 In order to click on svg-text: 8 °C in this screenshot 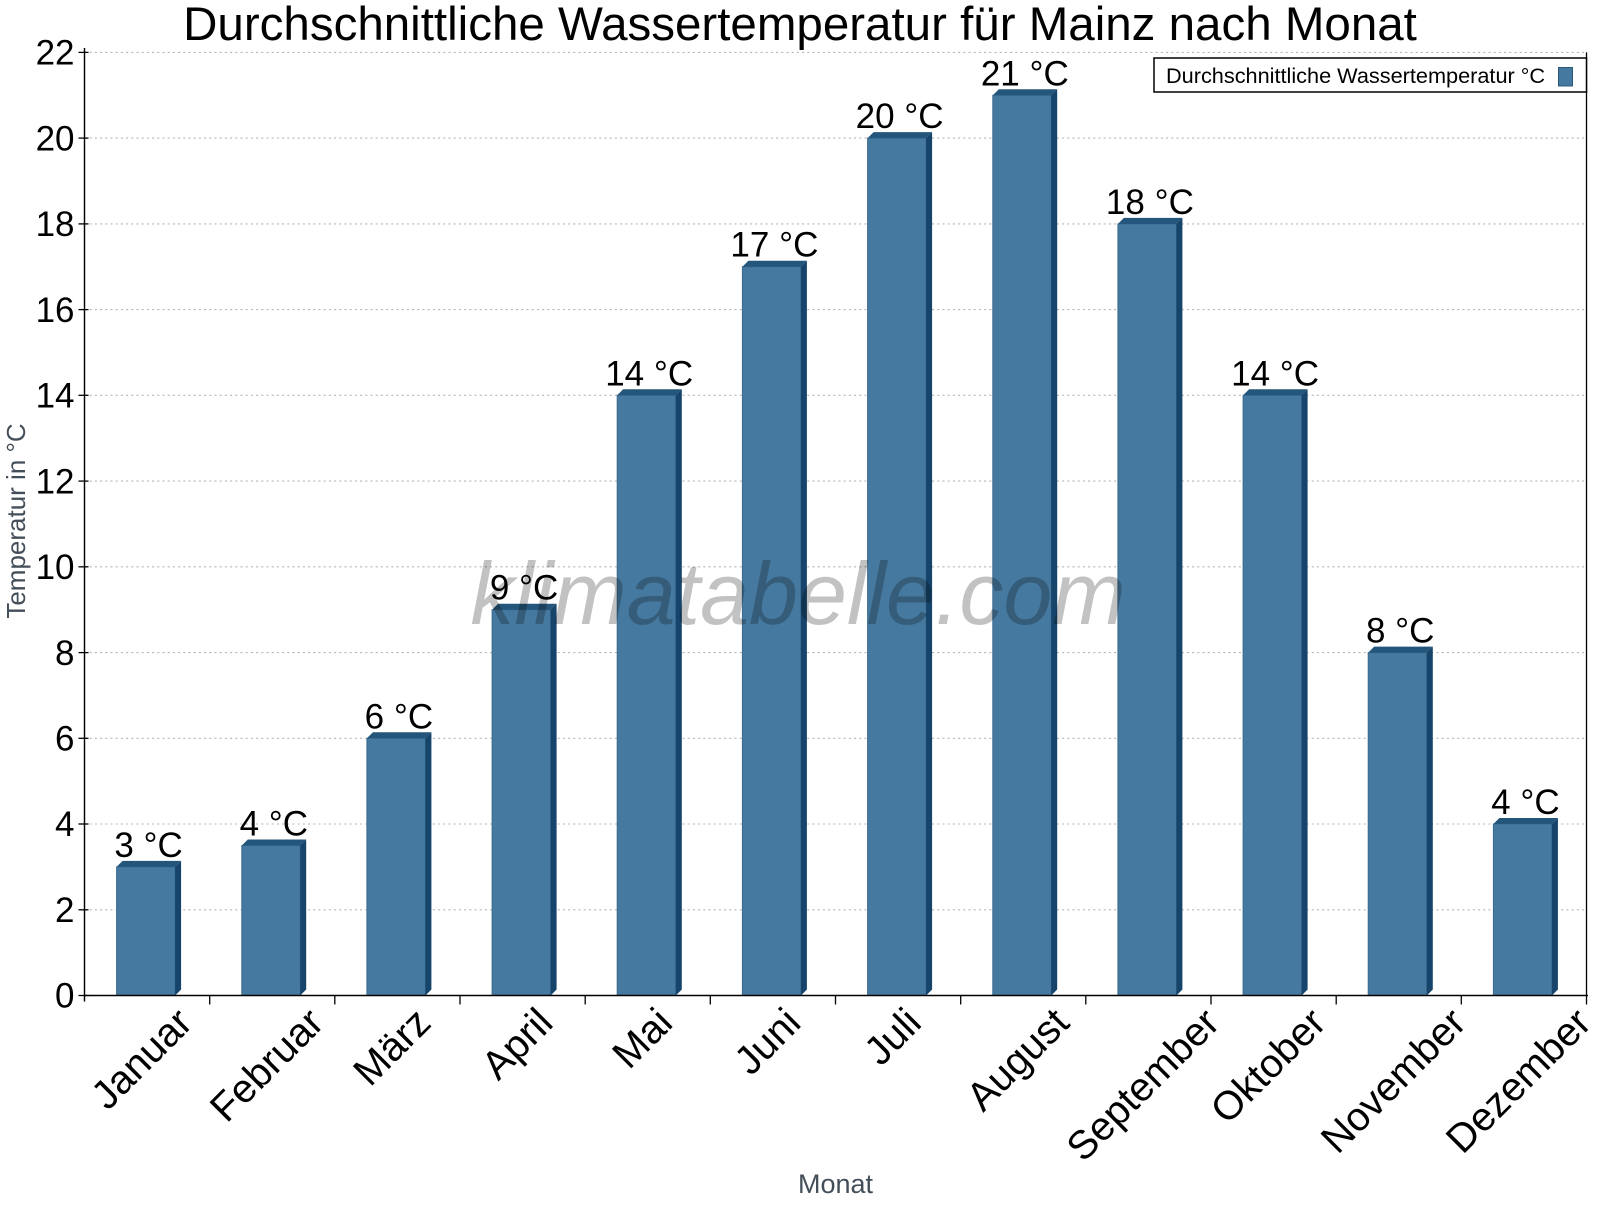, I will do `click(1400, 631)`.